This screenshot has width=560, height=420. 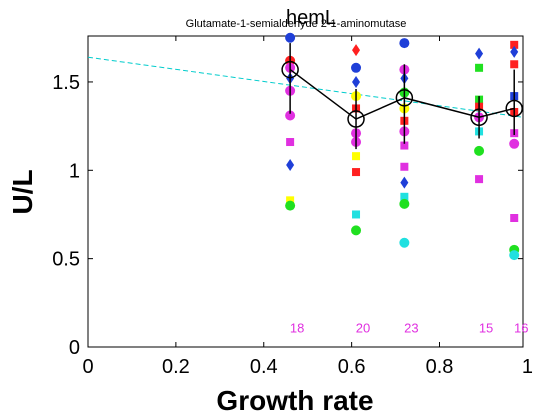 What do you see at coordinates (486, 328) in the screenshot?
I see `count-label-3: 15` at bounding box center [486, 328].